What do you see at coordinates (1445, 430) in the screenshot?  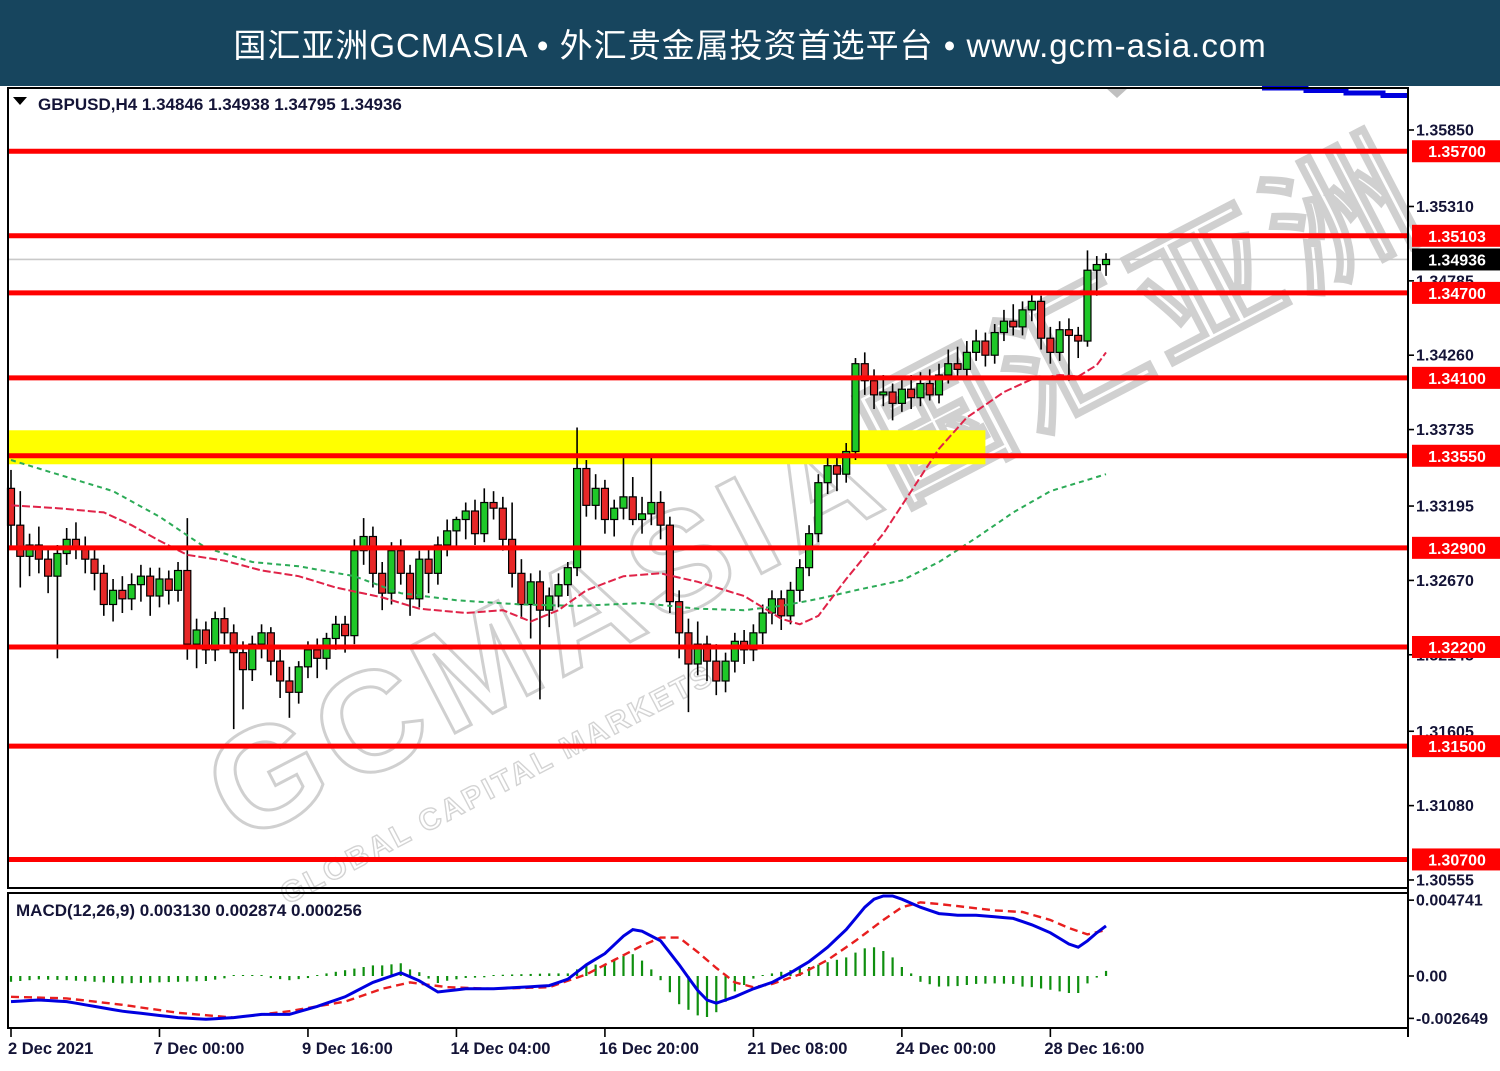 I see `price-tick-label: 1.33735` at bounding box center [1445, 430].